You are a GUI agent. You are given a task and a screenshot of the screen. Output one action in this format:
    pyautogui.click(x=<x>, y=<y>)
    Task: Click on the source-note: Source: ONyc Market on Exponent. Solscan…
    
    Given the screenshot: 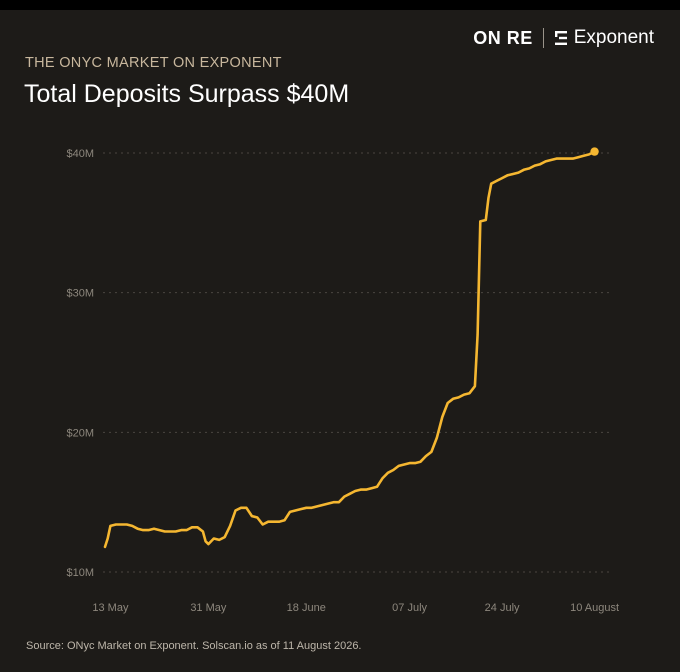 What is the action you would take?
    pyautogui.click(x=194, y=646)
    